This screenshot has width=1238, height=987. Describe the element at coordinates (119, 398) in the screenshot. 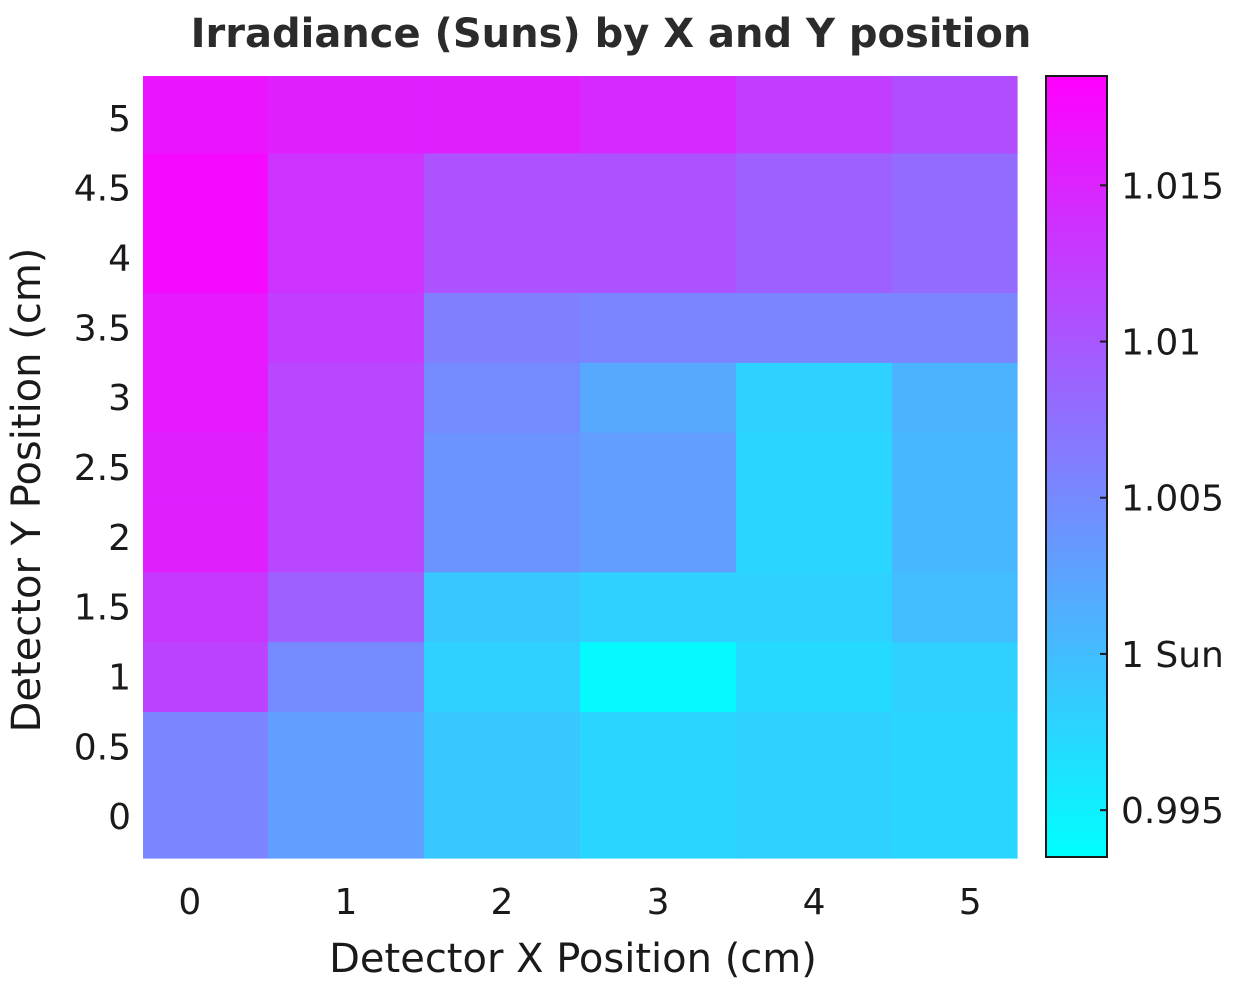

I see `y-tick-label: 3` at that location.